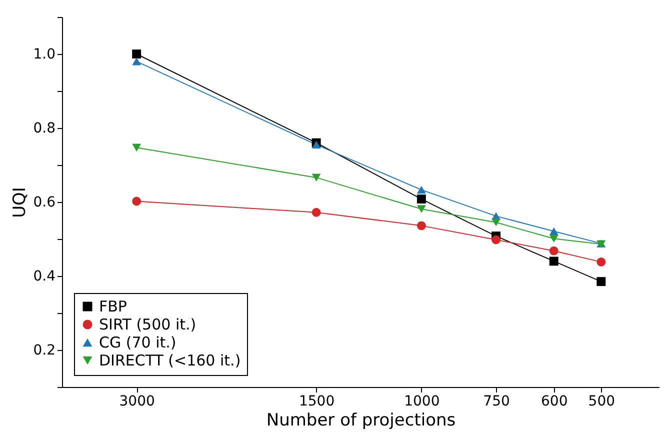 The height and width of the screenshot is (438, 669). Describe the element at coordinates (113, 307) in the screenshot. I see `legend-label: FBP` at that location.